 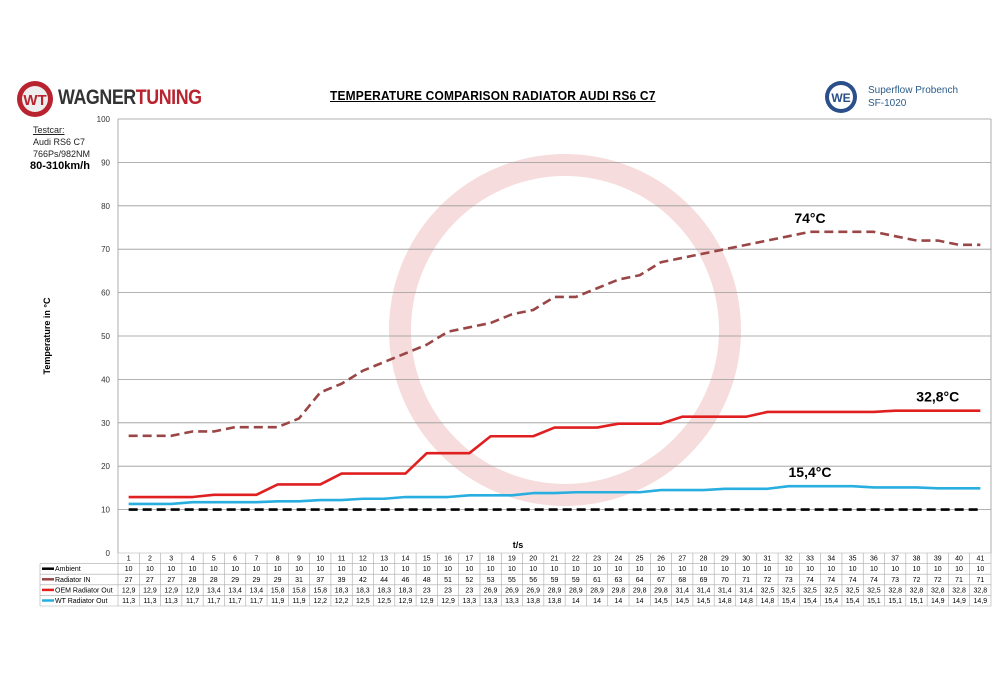 I want to click on x-tick-label: 25, so click(x=640, y=559).